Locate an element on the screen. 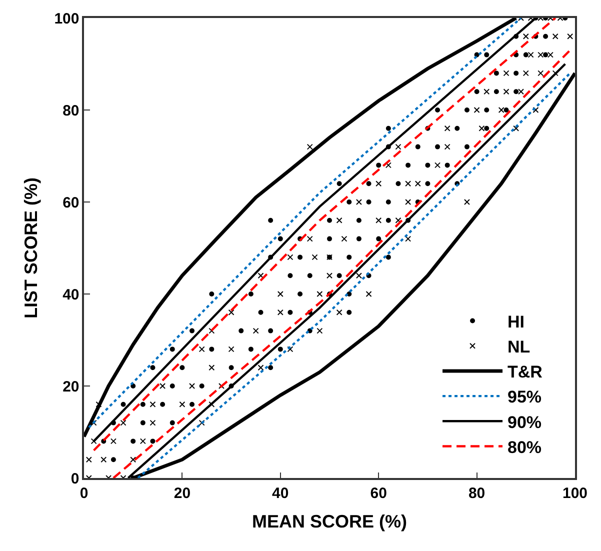 The image size is (601, 551). y-tick-label: 20 is located at coordinates (71, 387).